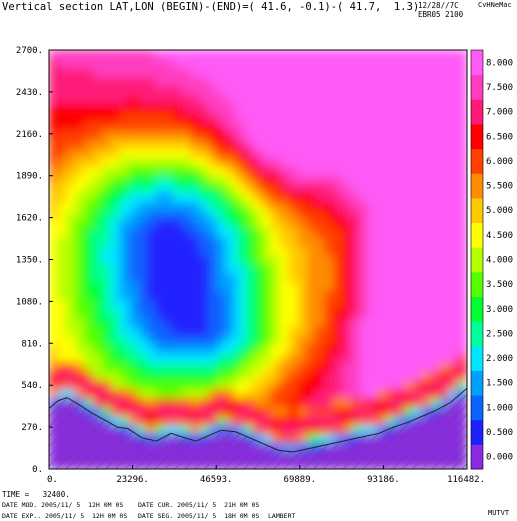 Image resolution: width=517 pixels, height=521 pixels. What do you see at coordinates (477, 210) in the screenshot?
I see `colorbar-swatch` at bounding box center [477, 210].